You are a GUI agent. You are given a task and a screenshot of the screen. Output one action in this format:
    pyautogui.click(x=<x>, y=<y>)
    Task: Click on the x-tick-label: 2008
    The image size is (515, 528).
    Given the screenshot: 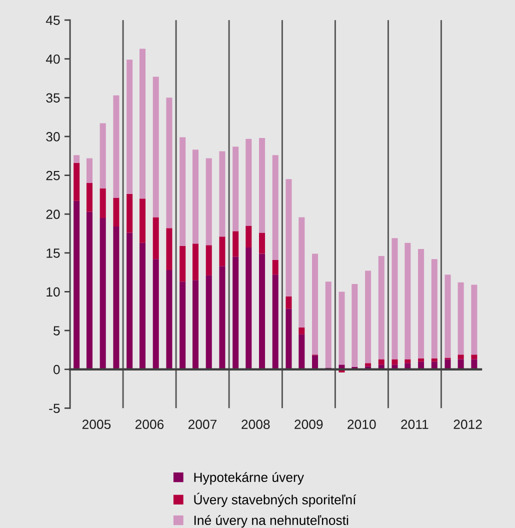 What is the action you would take?
    pyautogui.click(x=256, y=425)
    